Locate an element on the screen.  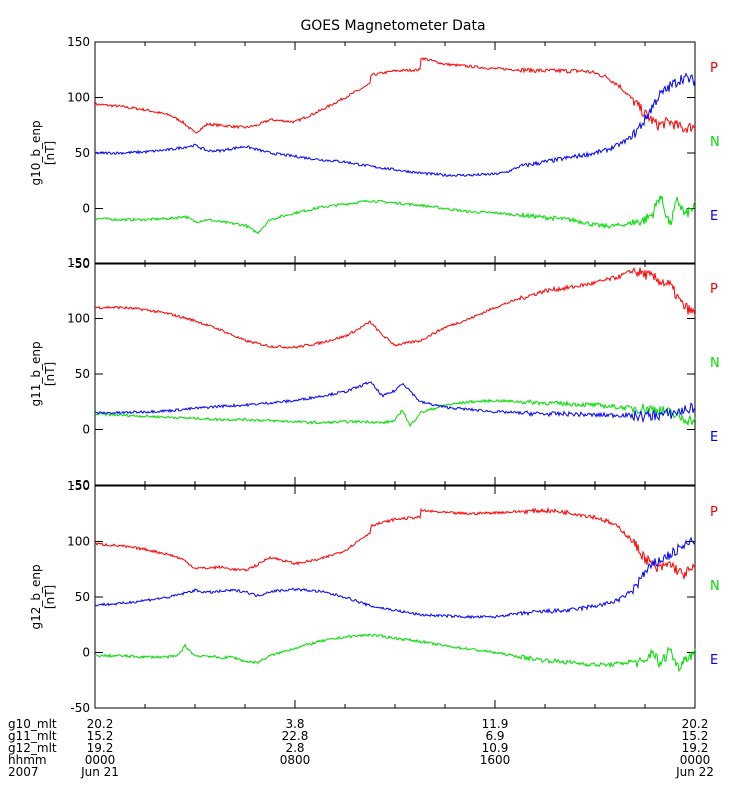
y-axis-label: g12_b_enp is located at coordinates (36, 596).